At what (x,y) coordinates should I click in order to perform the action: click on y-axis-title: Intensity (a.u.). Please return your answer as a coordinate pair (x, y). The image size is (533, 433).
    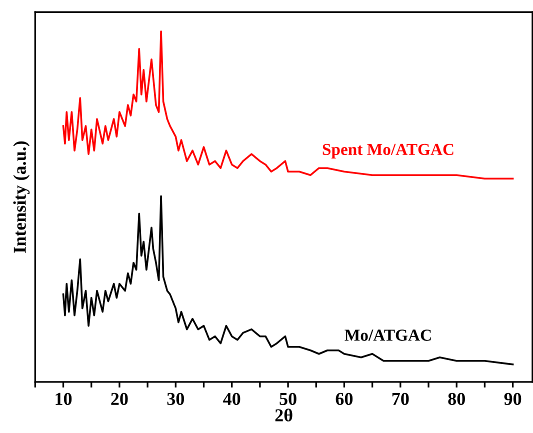
    Looking at the image, I should click on (21, 197).